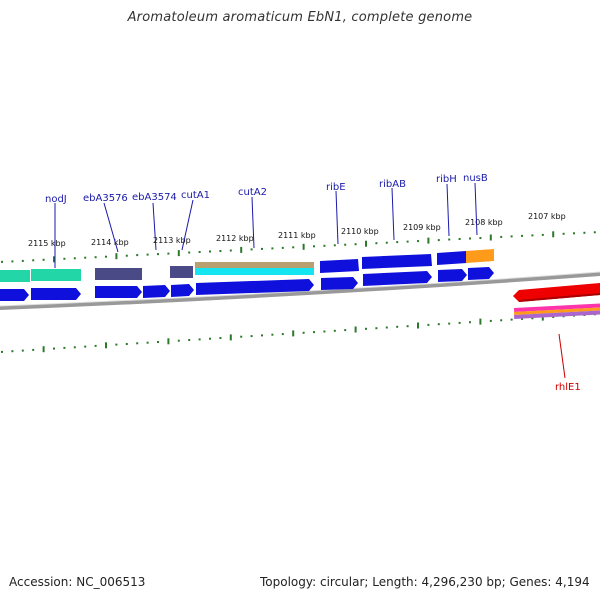  I want to click on genome-backbone, so click(300, 291).